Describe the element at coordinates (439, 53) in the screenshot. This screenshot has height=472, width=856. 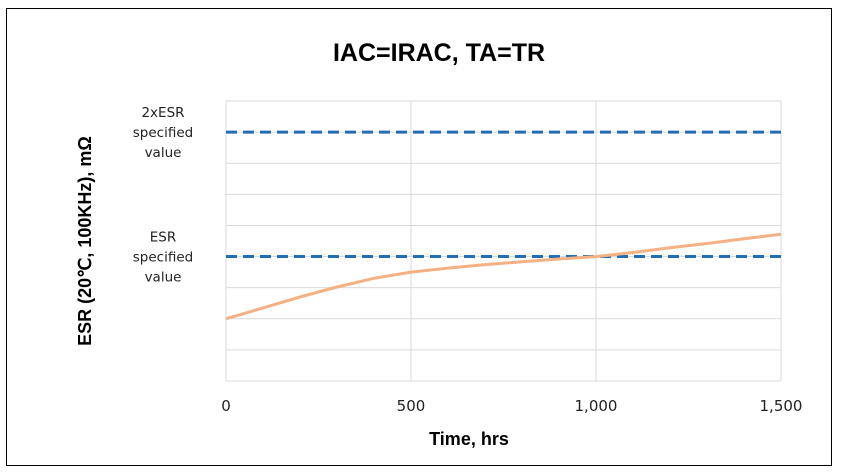
I see `chart-title: IAC=IRAC, TA=TR` at that location.